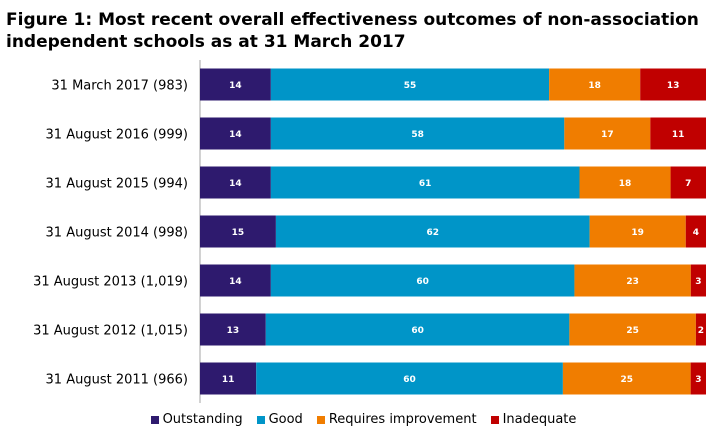 The height and width of the screenshot is (436, 727). Describe the element at coordinates (117, 135) in the screenshot. I see `category-label: 31 August 2016 (999)` at that location.